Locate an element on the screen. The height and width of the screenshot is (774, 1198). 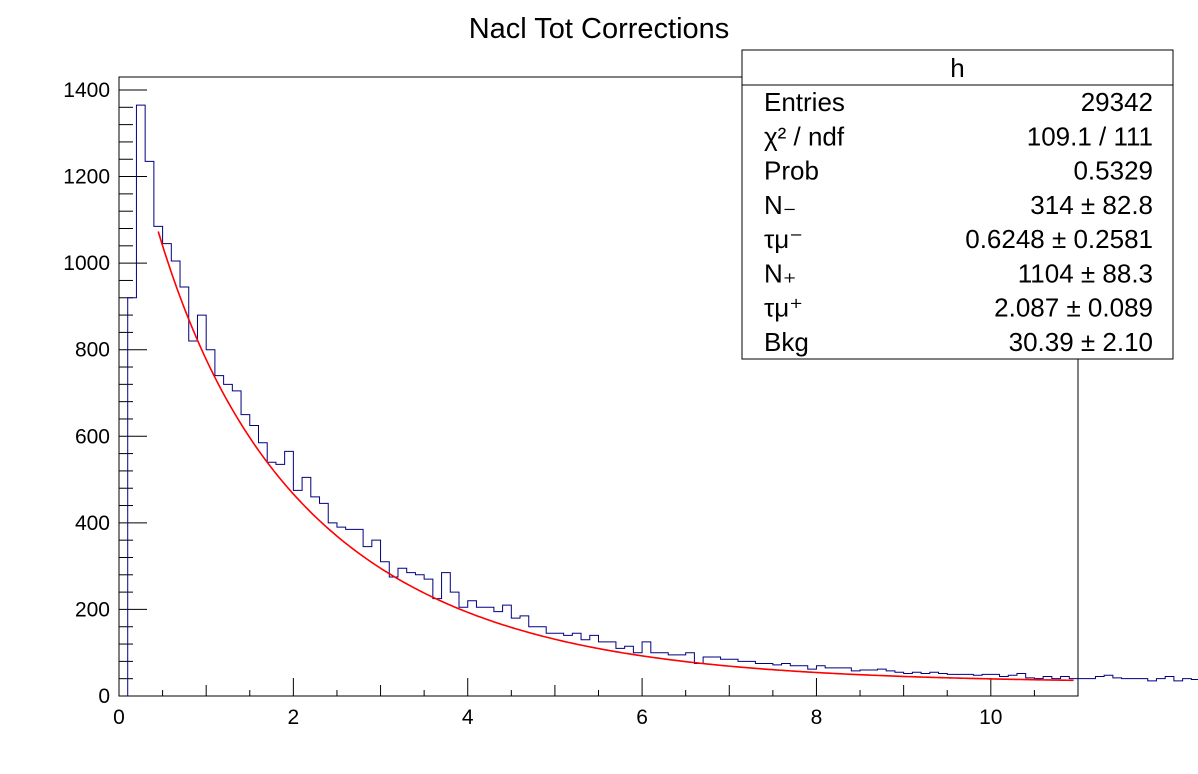
x-tick-label: 10 is located at coordinates (990, 717).